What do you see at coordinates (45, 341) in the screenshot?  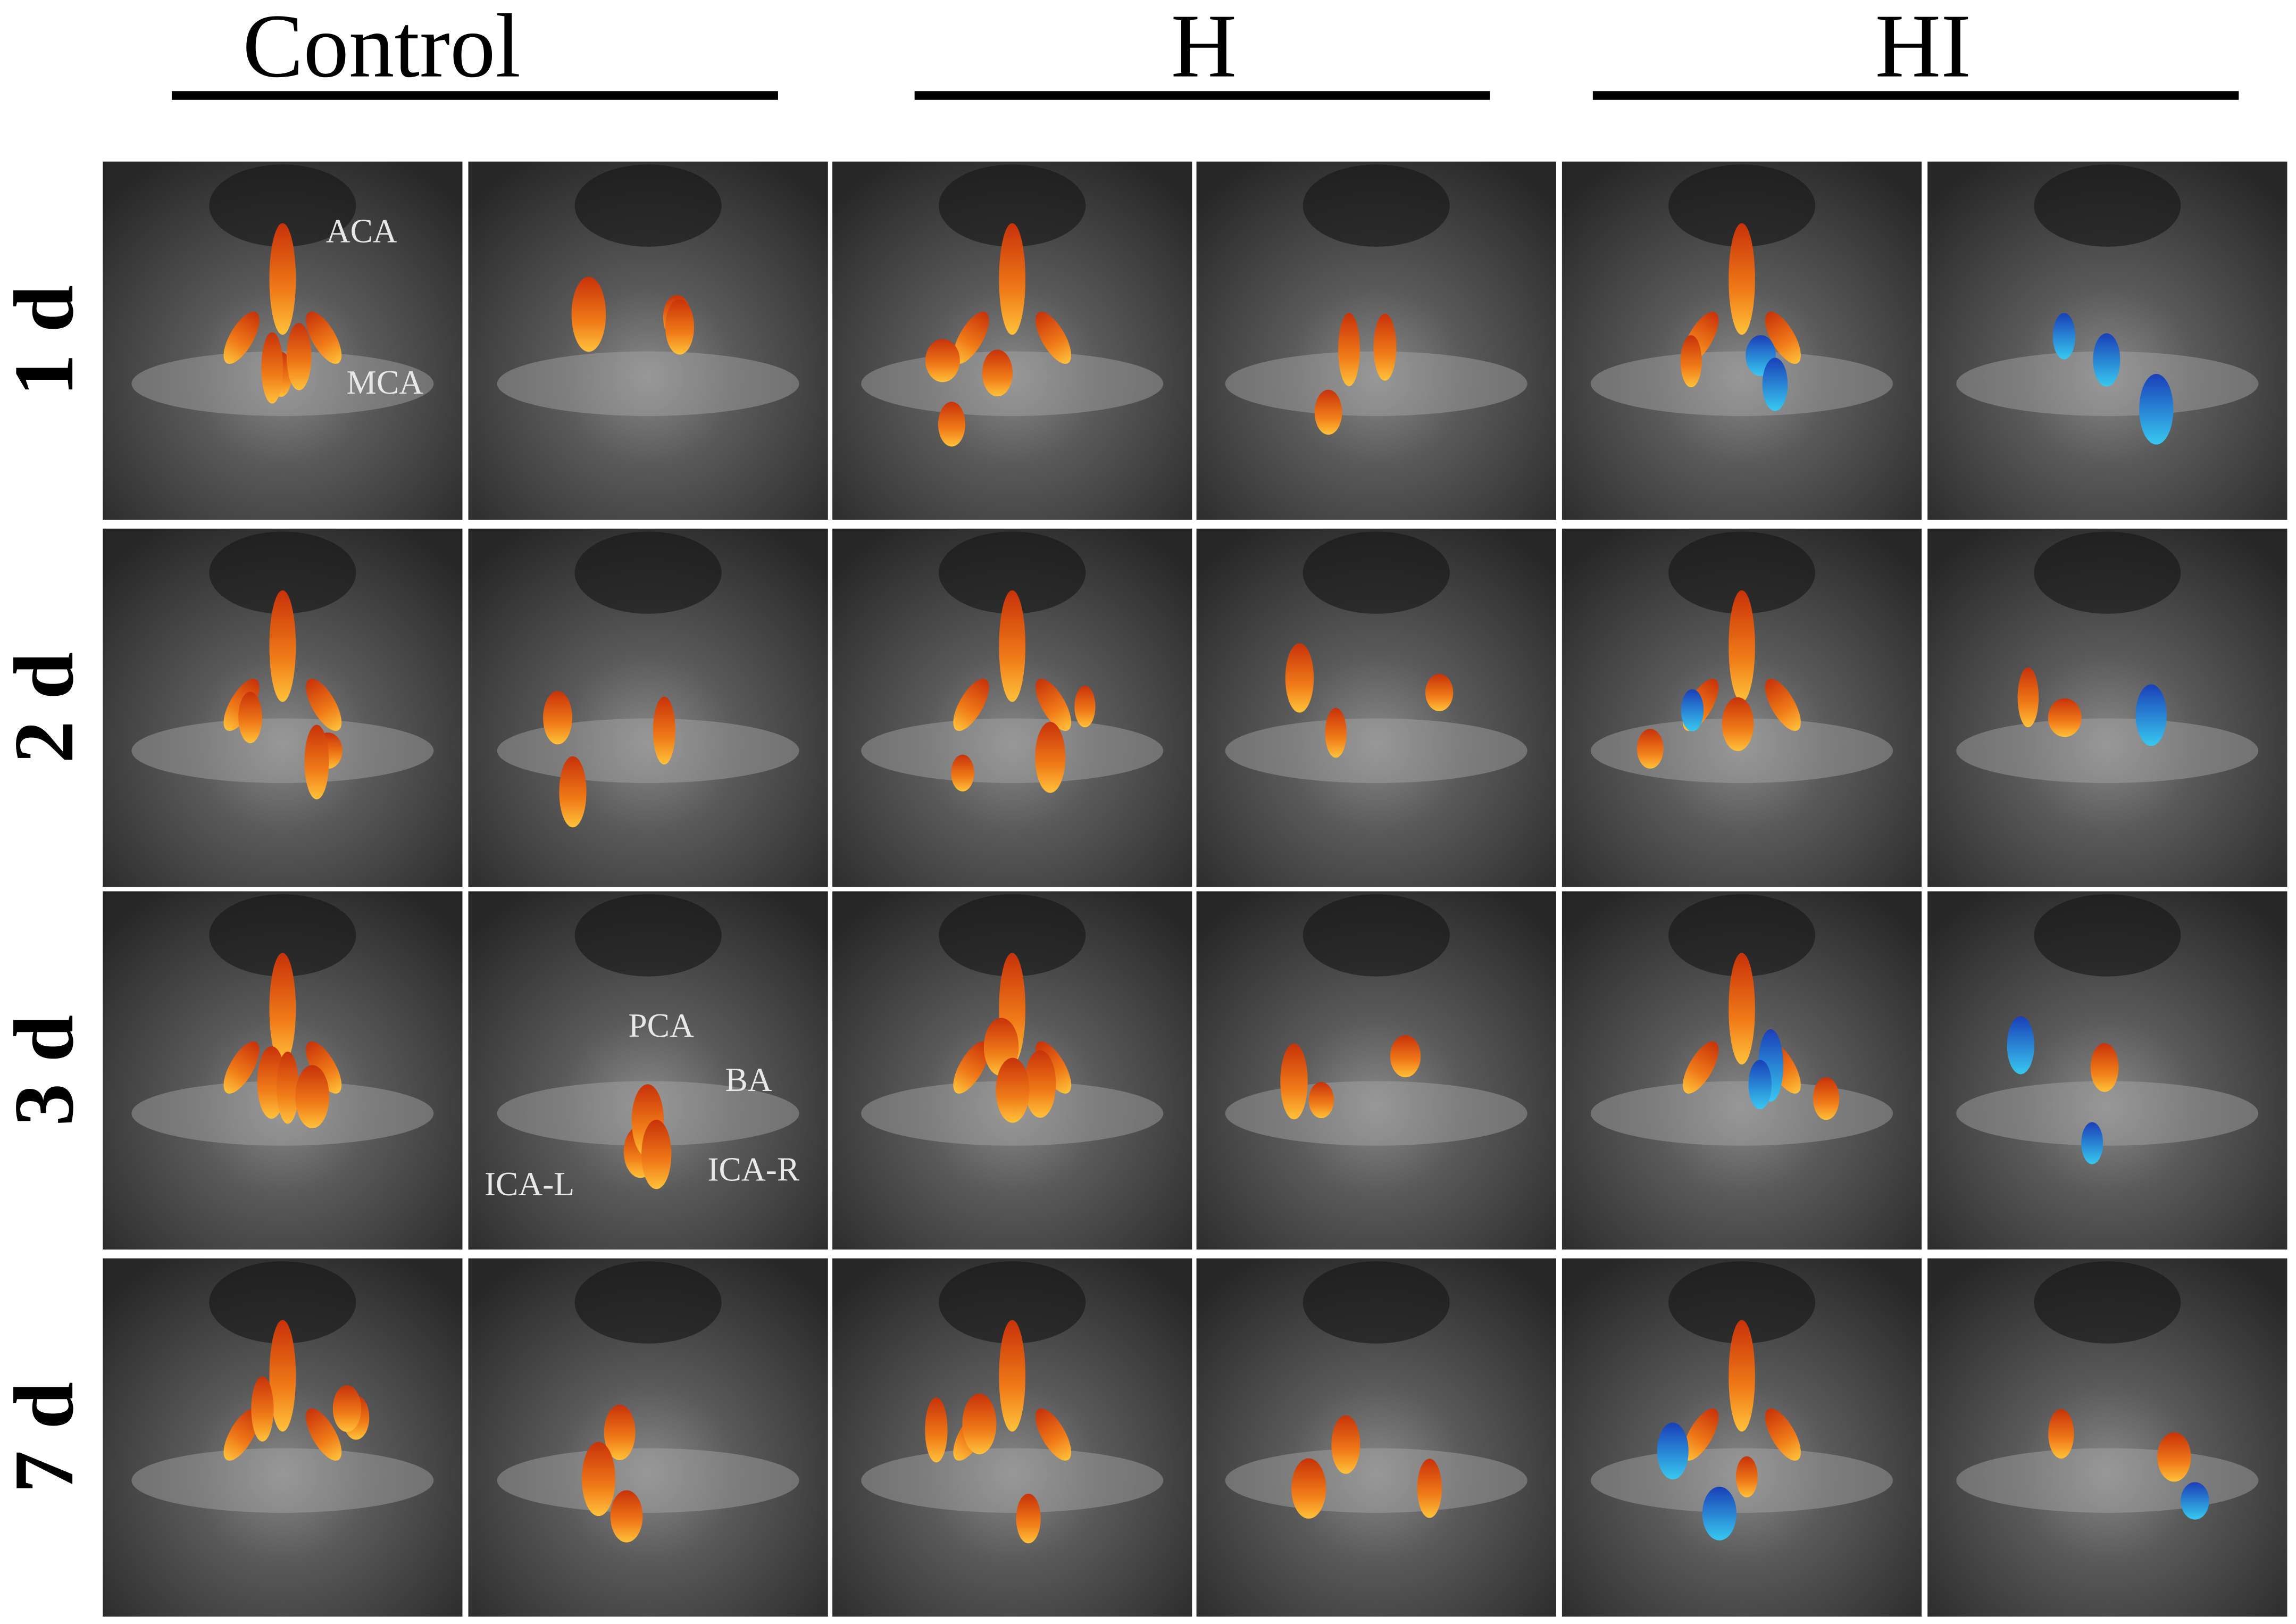 I see `row-label: 1 d` at bounding box center [45, 341].